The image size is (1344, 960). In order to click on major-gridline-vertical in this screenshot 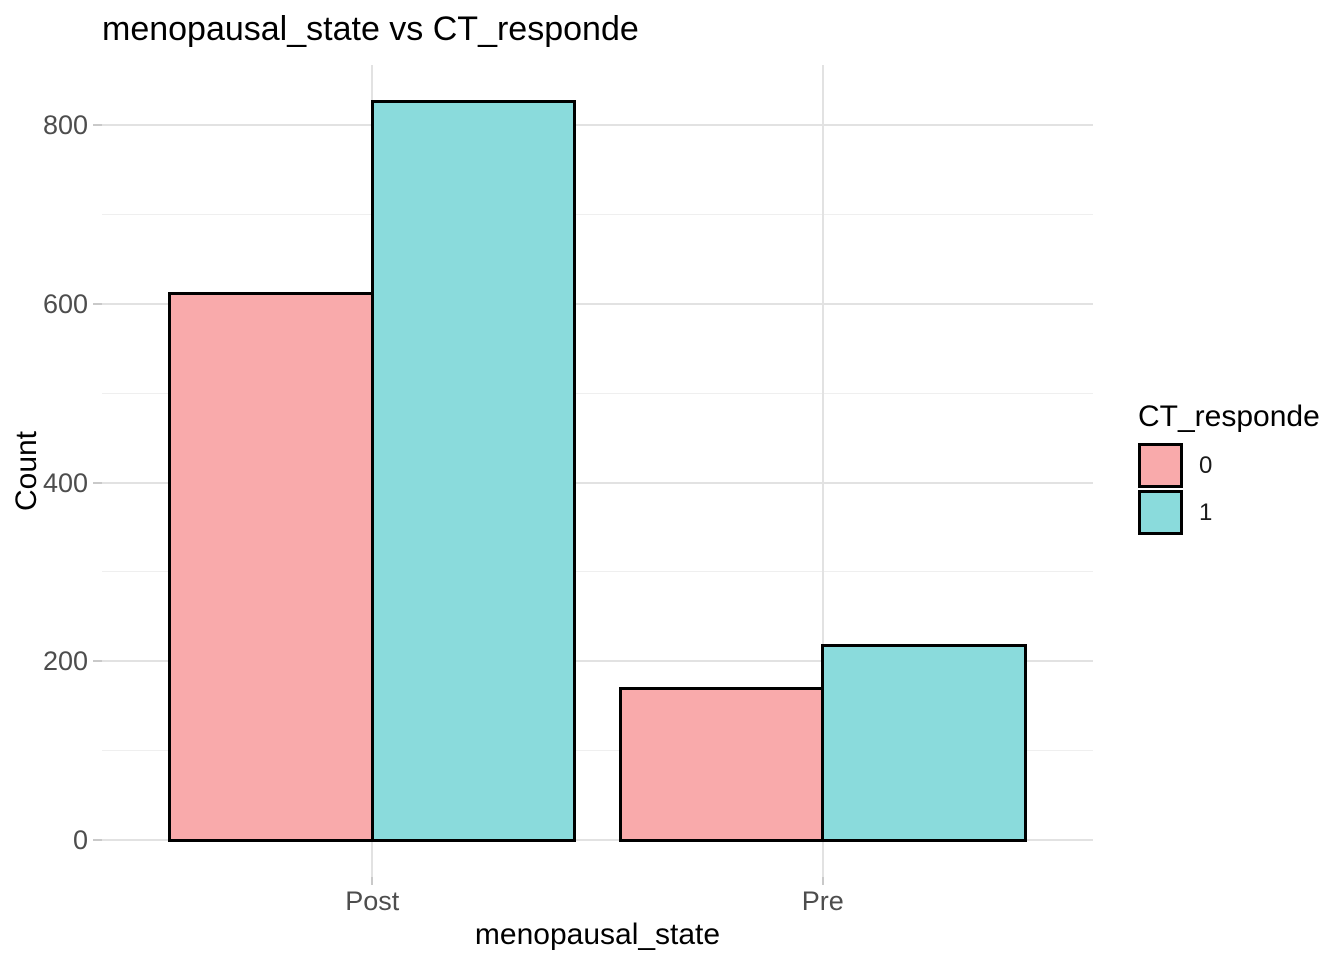, I will do `click(822, 471)`.